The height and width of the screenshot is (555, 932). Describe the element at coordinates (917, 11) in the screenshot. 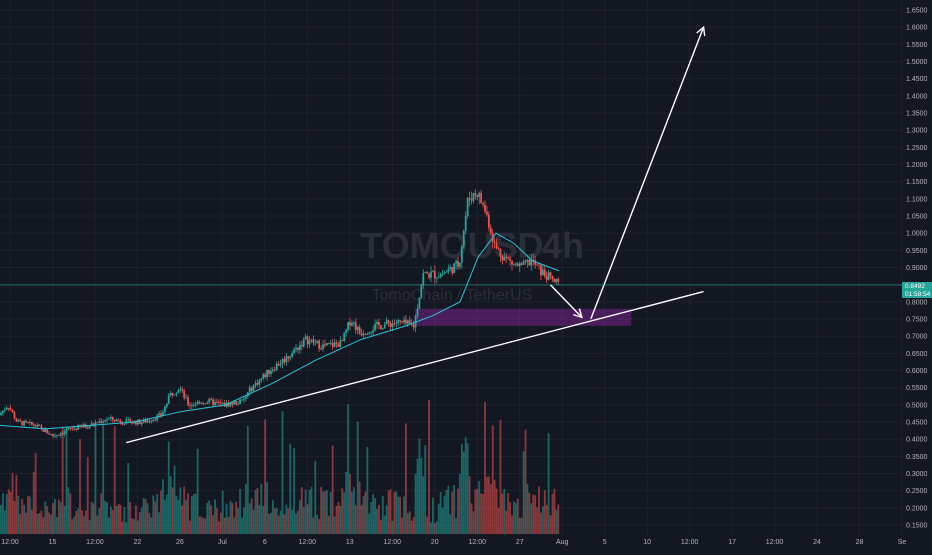

I see `y-tick-label: 1.6500` at that location.